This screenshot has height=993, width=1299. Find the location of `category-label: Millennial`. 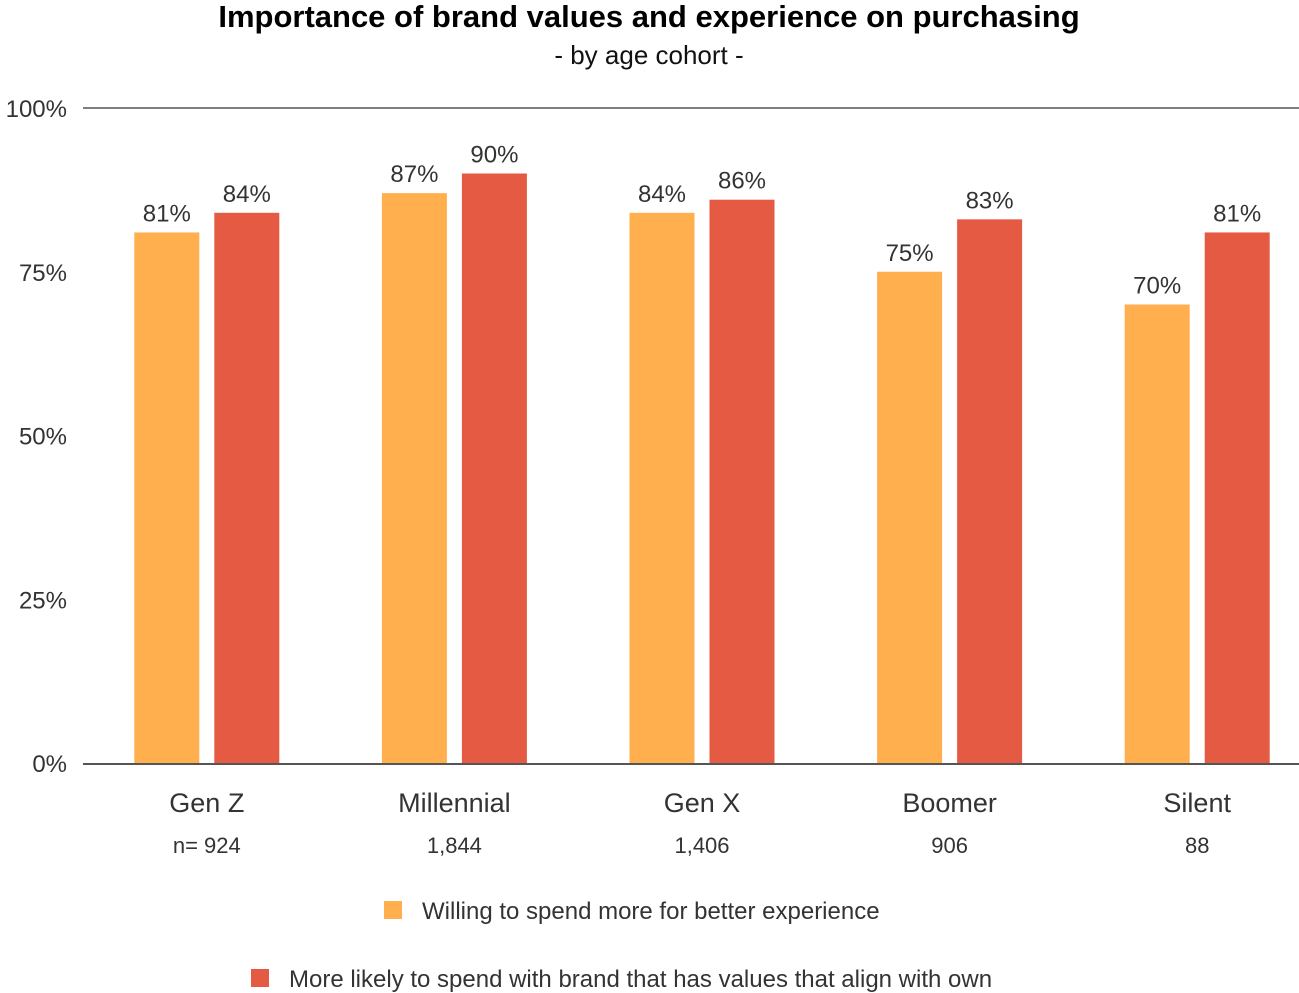

category-label: Millennial is located at coordinates (454, 803).